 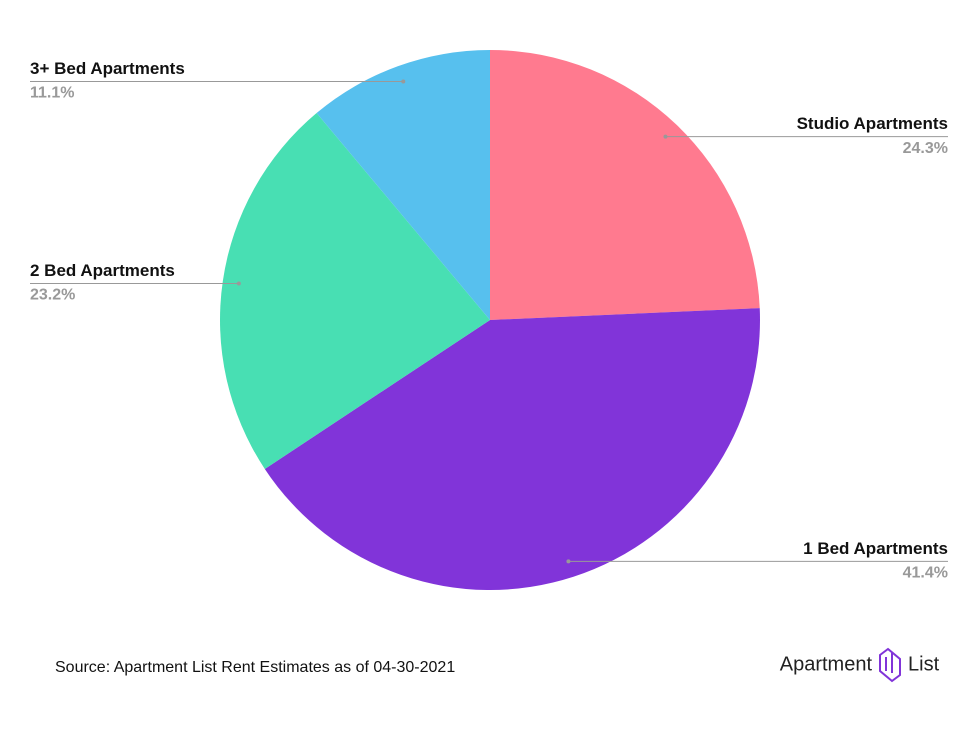 I want to click on logo-icon, so click(x=890, y=665).